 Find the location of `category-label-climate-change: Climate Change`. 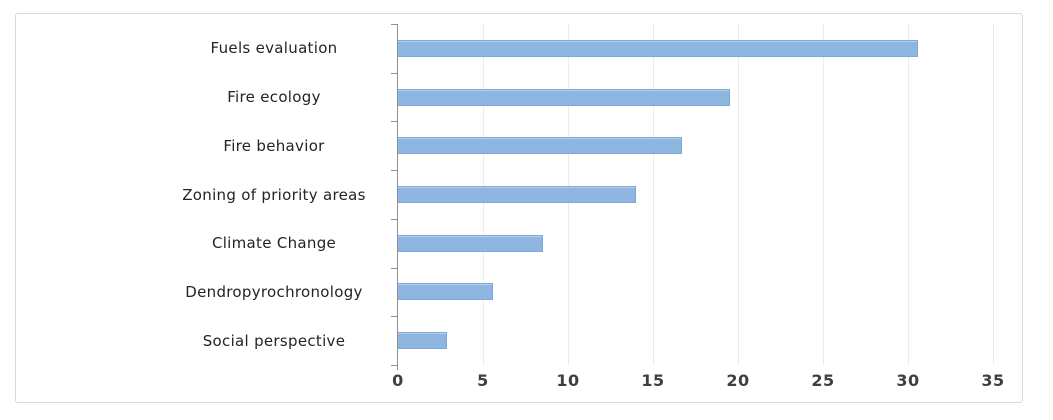

category-label-climate-change: Climate Change is located at coordinates (274, 243).